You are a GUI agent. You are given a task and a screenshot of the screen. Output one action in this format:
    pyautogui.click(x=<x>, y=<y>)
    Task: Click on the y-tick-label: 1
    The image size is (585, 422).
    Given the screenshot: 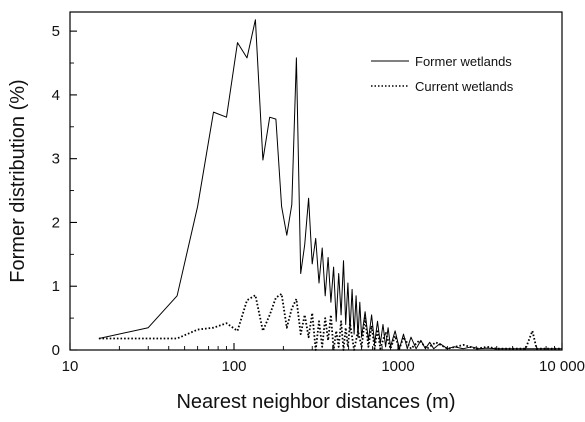 What is the action you would take?
    pyautogui.click(x=56, y=286)
    